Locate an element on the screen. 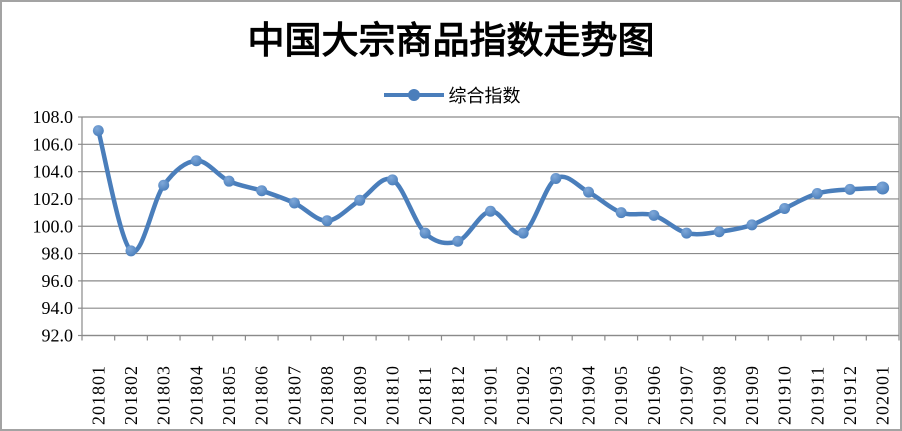  x-axis-tick-label: 201812 is located at coordinates (458, 395).